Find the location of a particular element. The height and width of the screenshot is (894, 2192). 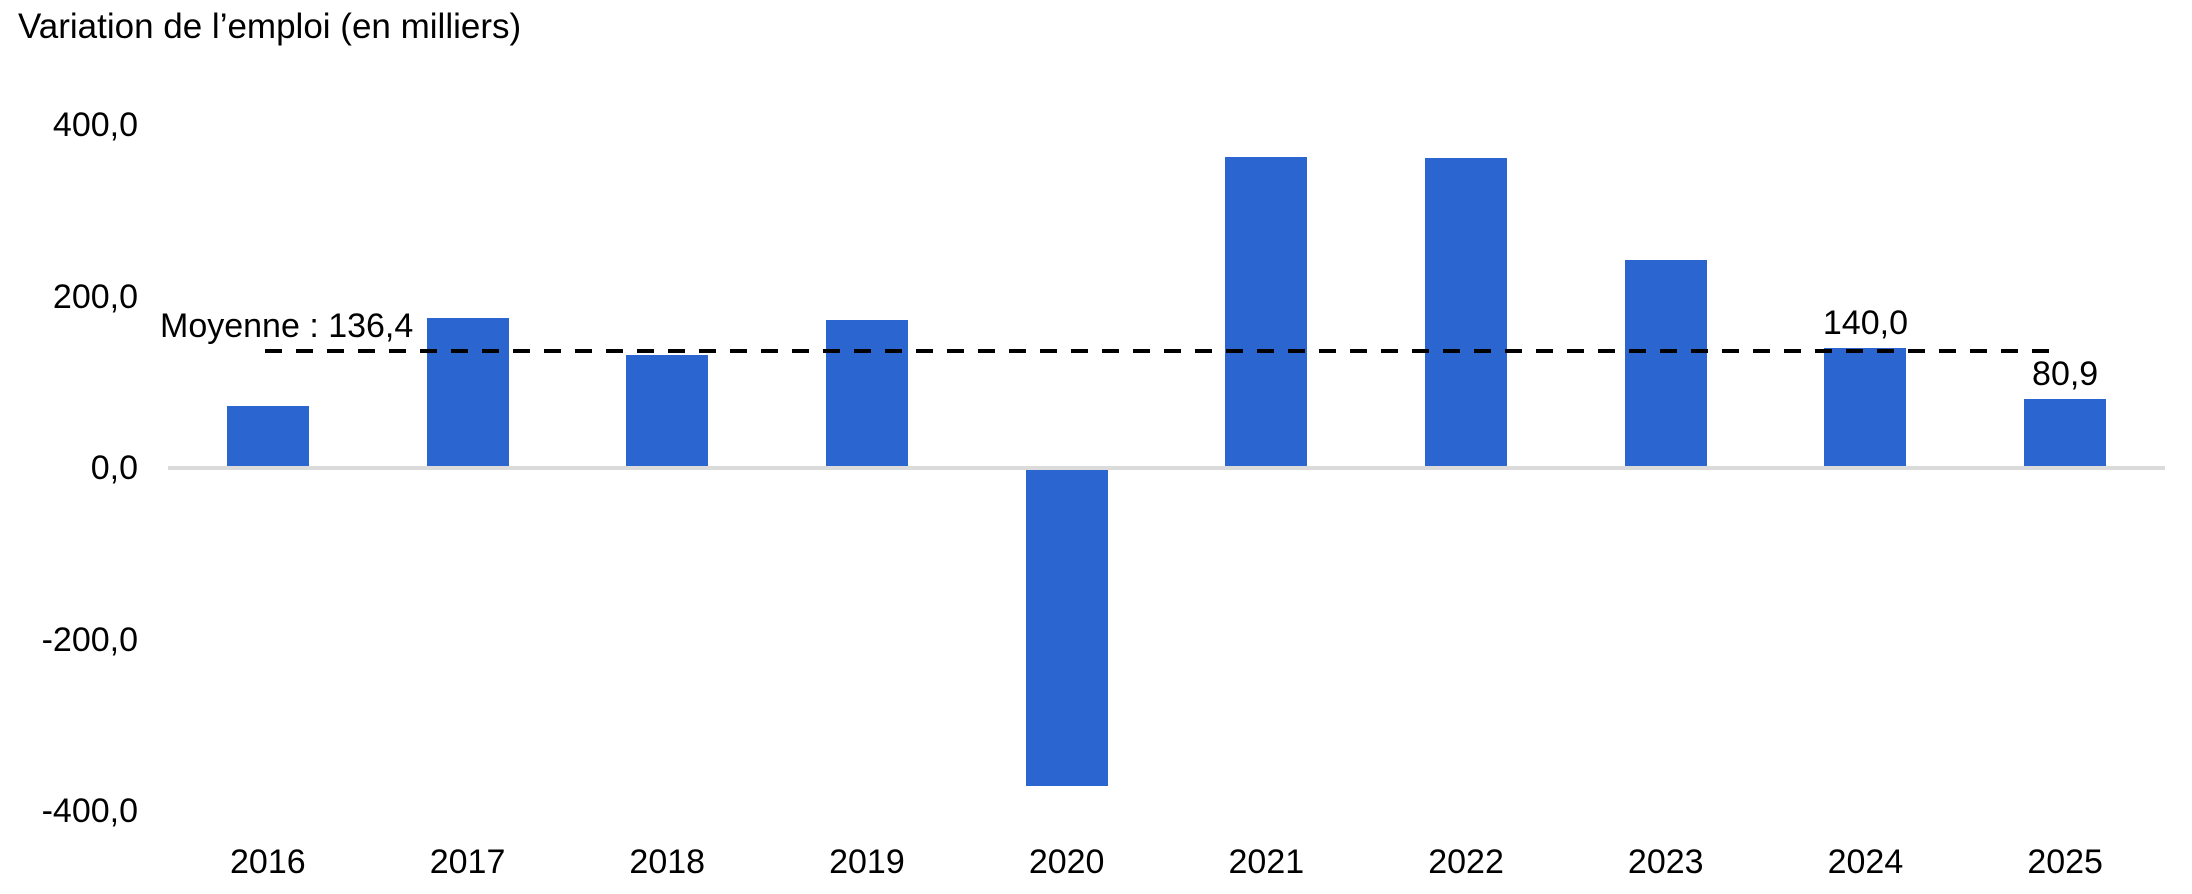

x-tick-label-2025: 2025 is located at coordinates (2065, 862).